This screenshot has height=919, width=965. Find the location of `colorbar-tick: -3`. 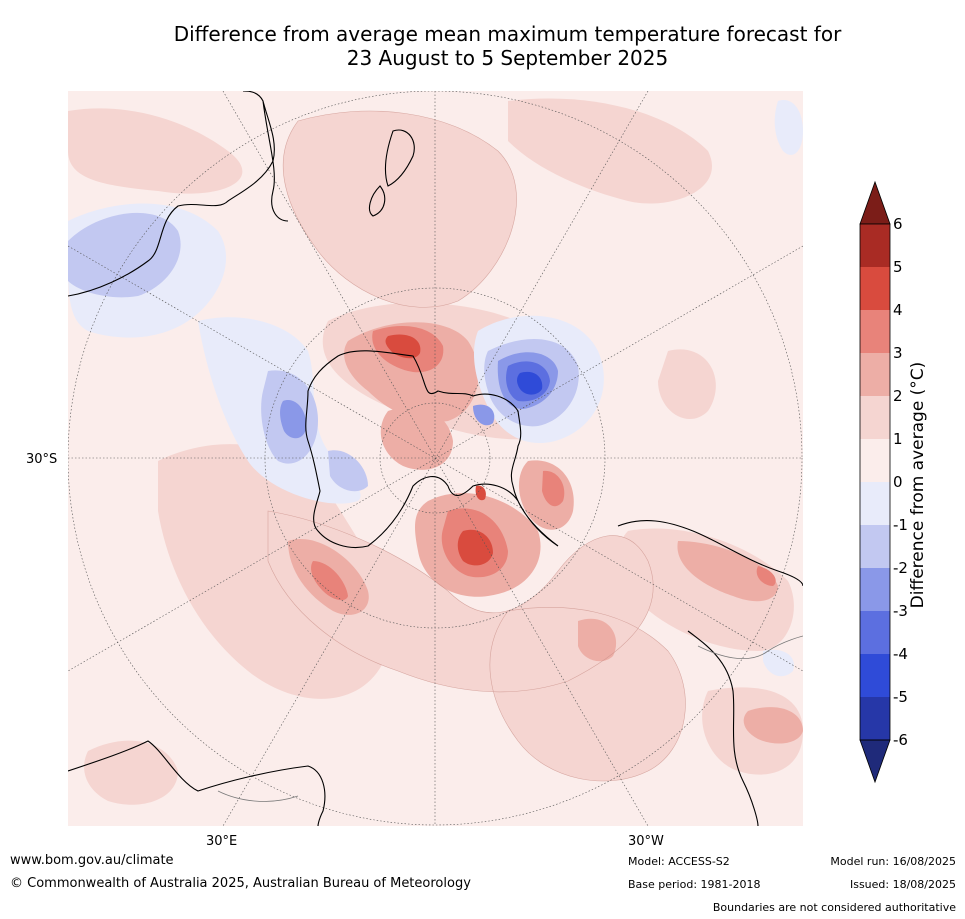

colorbar-tick: -3 is located at coordinates (900, 611).